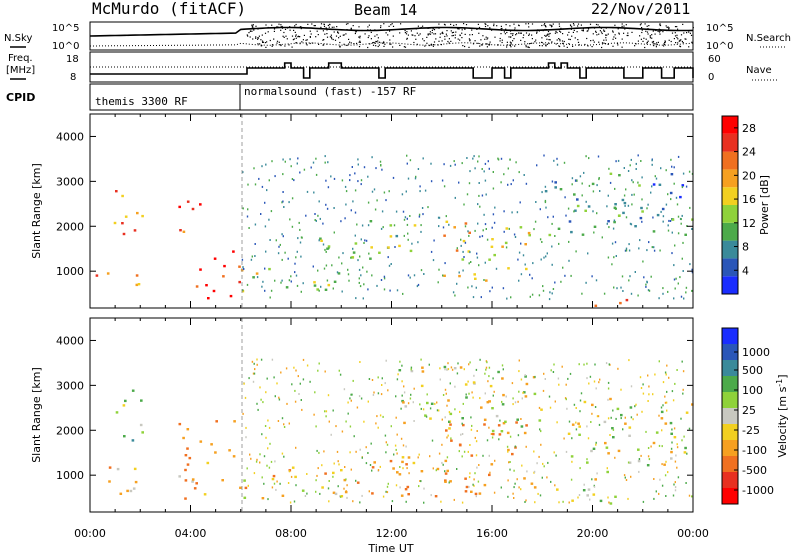 This screenshot has height=558, width=800. I want to click on y-tick-label: 2000, so click(70, 430).